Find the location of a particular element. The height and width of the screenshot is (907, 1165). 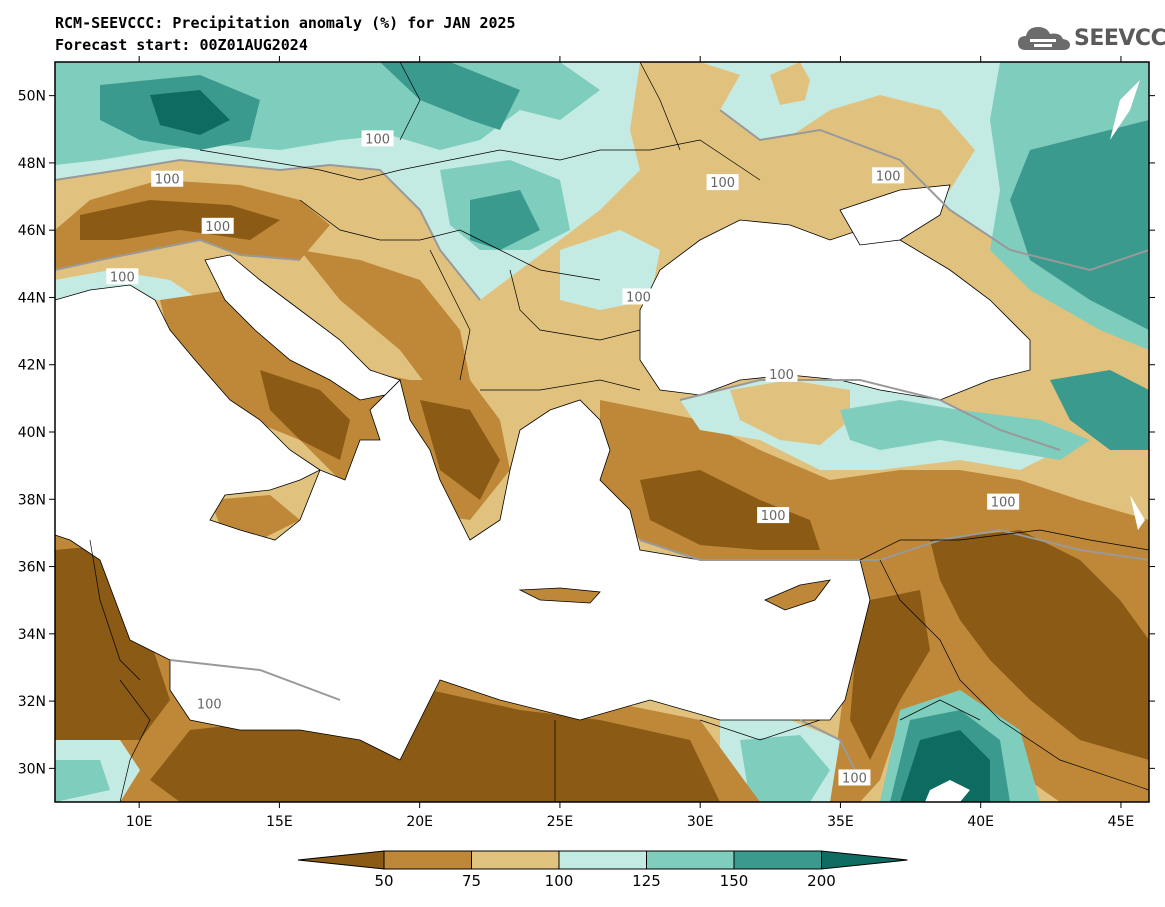

y-tick-label: 46N is located at coordinates (32, 231).